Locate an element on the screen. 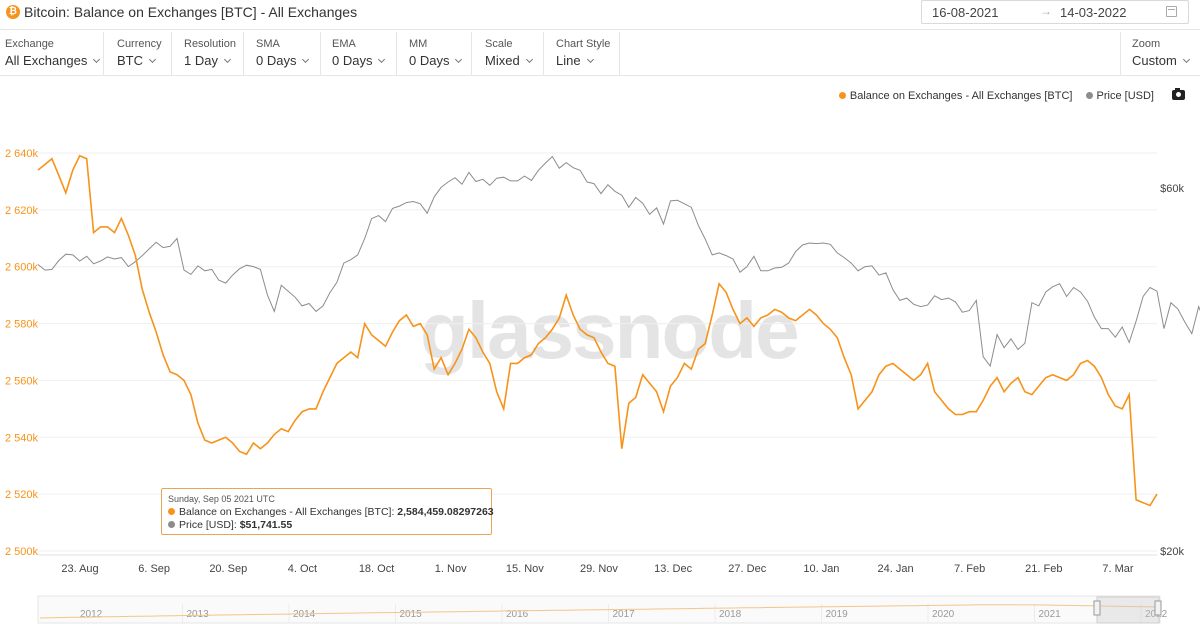 The height and width of the screenshot is (639, 1200). navigator-year-label: 2017 is located at coordinates (624, 614).